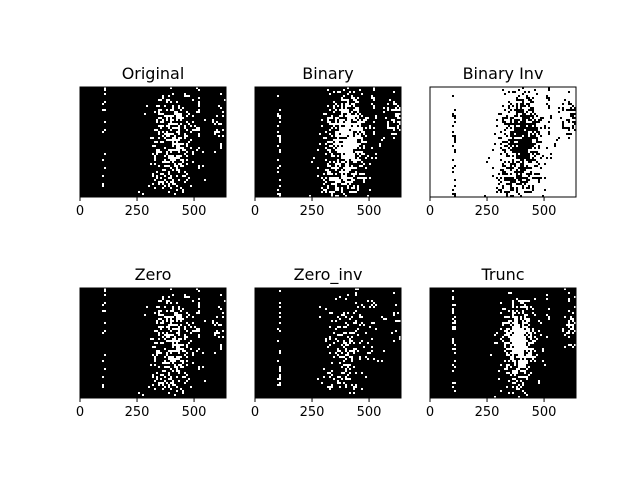 The height and width of the screenshot is (480, 640). What do you see at coordinates (328, 275) in the screenshot?
I see `subplot-title: Zero_inv` at bounding box center [328, 275].